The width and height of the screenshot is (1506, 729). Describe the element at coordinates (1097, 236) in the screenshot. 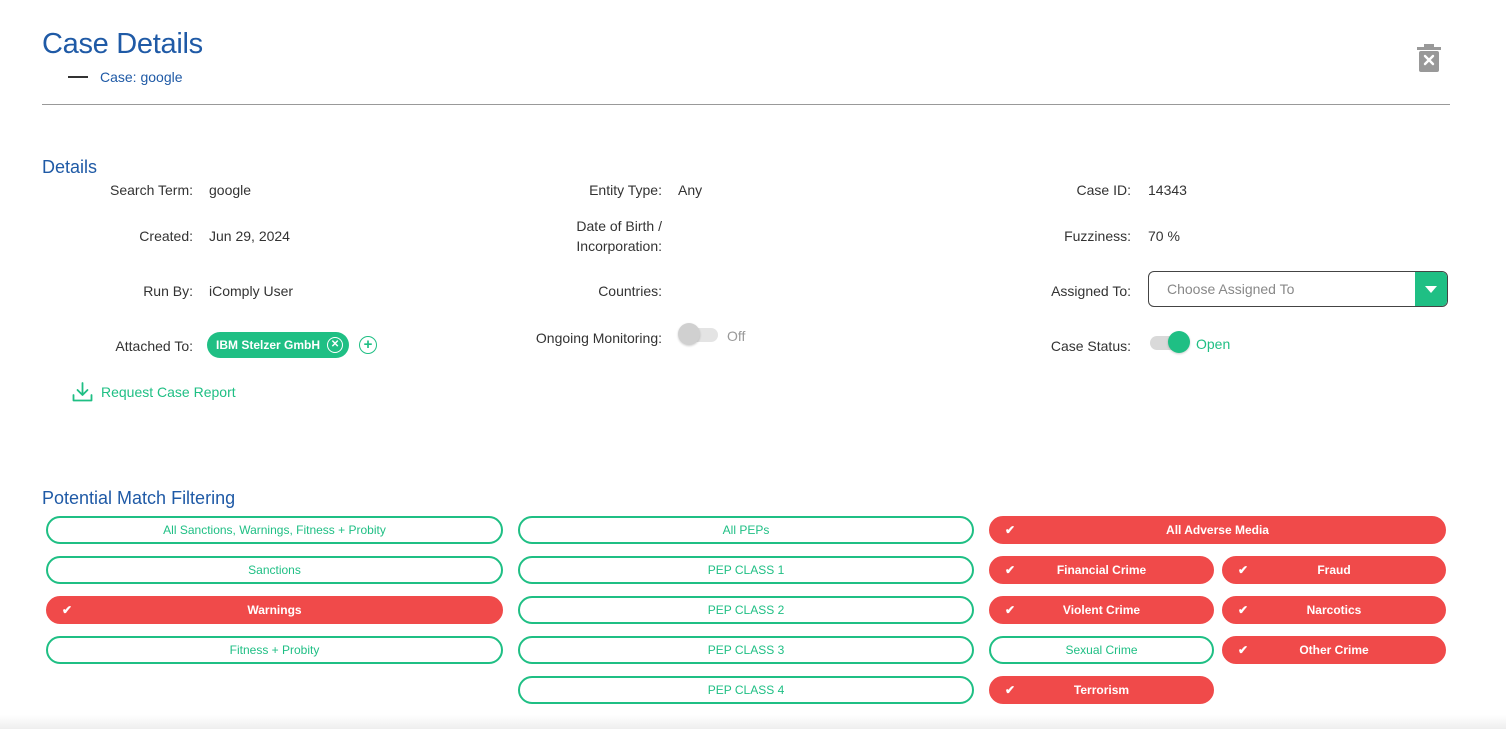

I see `fuzziness-label: Fuzziness:` at that location.